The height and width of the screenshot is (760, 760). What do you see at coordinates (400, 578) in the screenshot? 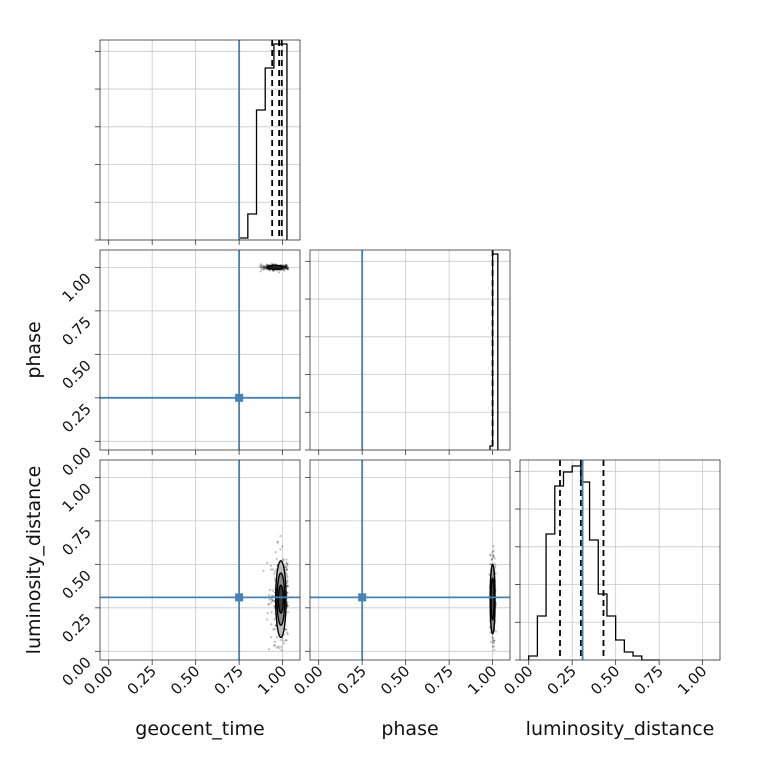
I see `panel-scatter-phase-luminosity_distance: 0.00 0.25 0.50 0.75 1.00` at bounding box center [400, 578].